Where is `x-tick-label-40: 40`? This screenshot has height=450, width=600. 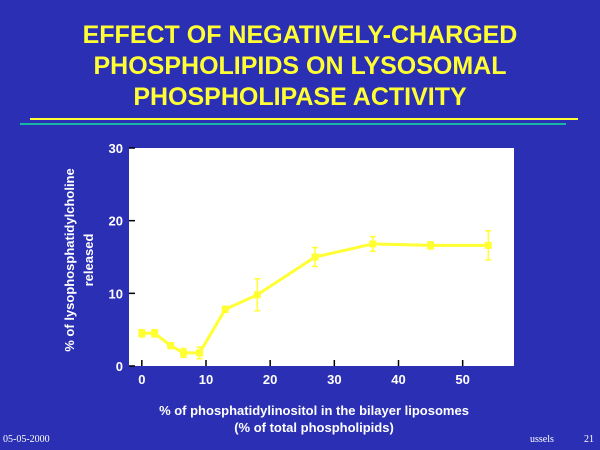
x-tick-label-40: 40 is located at coordinates (398, 379).